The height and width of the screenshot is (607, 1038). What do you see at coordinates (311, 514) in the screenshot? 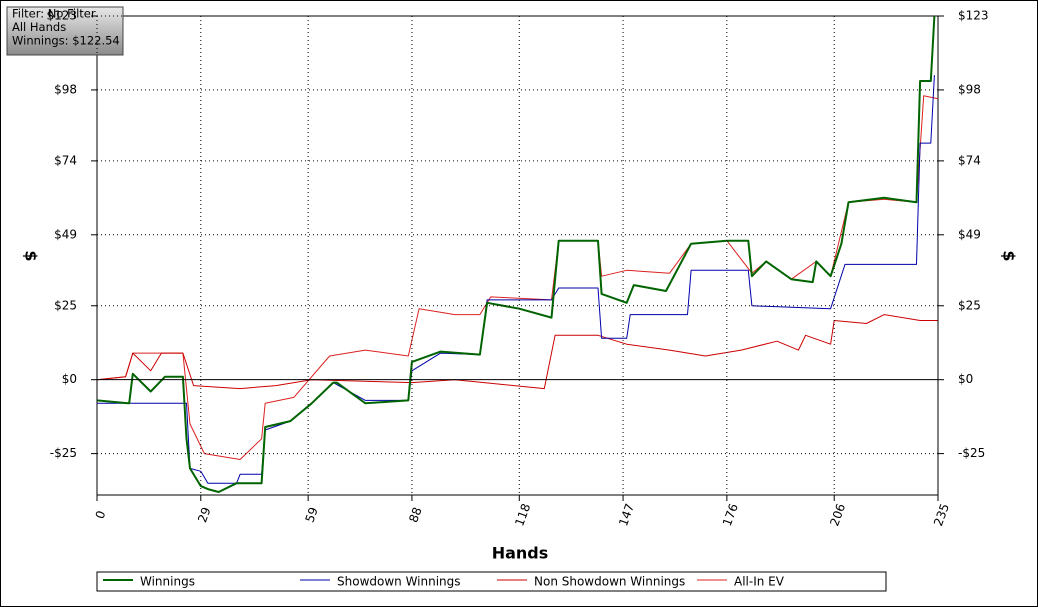
I see `x-tick-label: 59` at bounding box center [311, 514].